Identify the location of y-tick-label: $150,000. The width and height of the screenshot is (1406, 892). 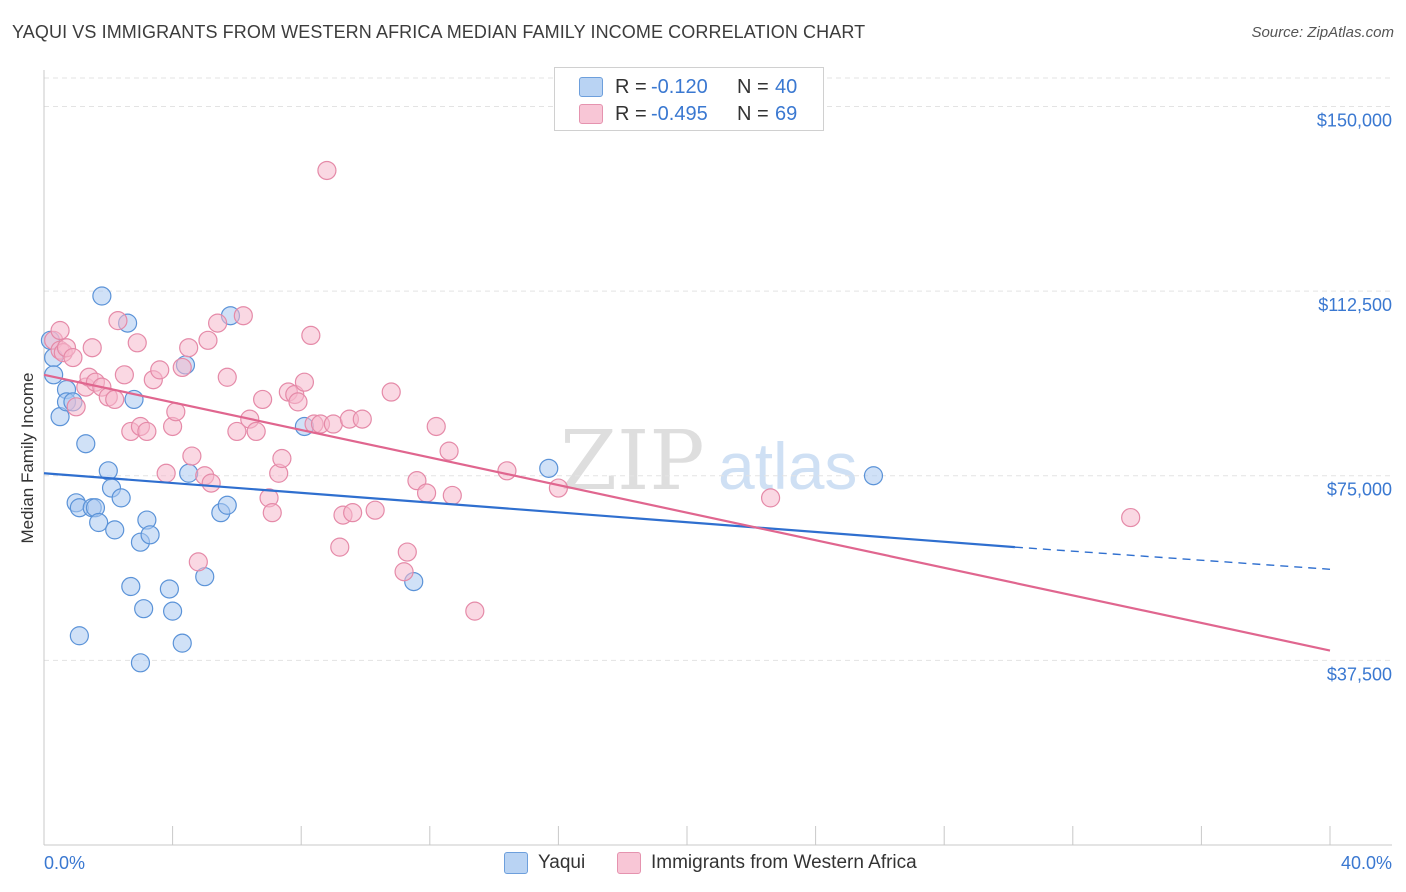
(1354, 120).